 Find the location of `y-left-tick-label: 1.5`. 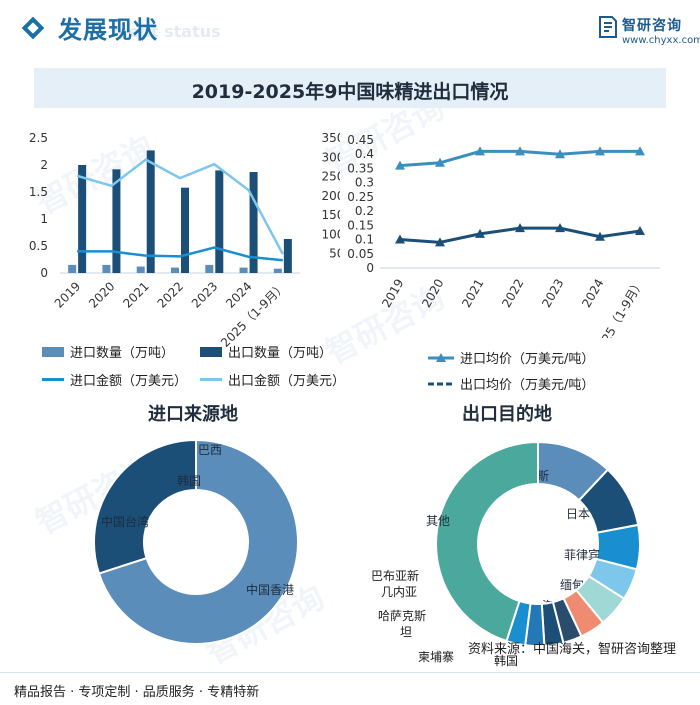

y-left-tick-label: 1.5 is located at coordinates (38, 192).